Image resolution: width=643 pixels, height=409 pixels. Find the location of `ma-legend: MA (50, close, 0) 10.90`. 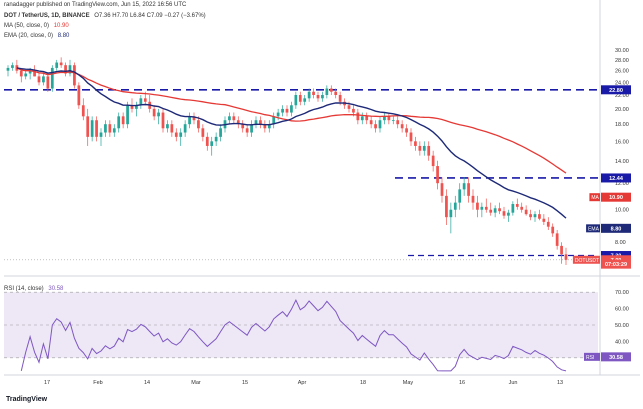

ma-legend: MA (50, close, 0) 10.90 is located at coordinates (38, 26).